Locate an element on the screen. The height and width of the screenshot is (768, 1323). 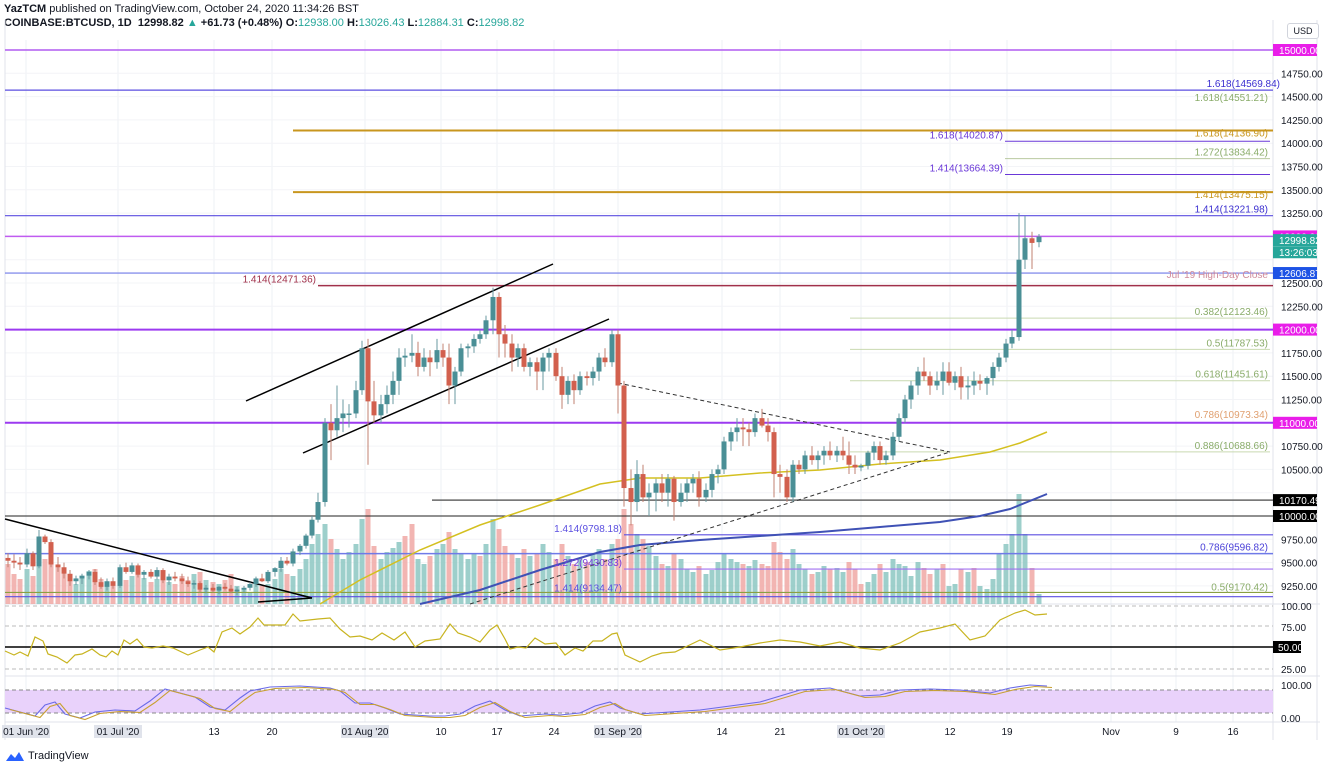
fib-label: Jul '19 High-Day Close is located at coordinates (1218, 275).